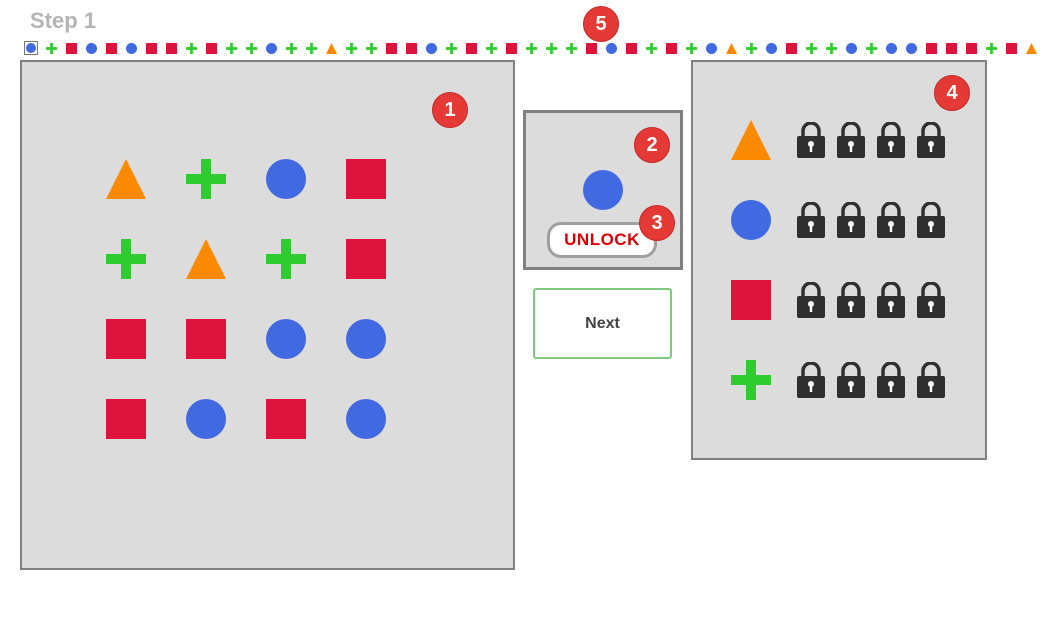  I want to click on legend-circle-shape, so click(751, 220).